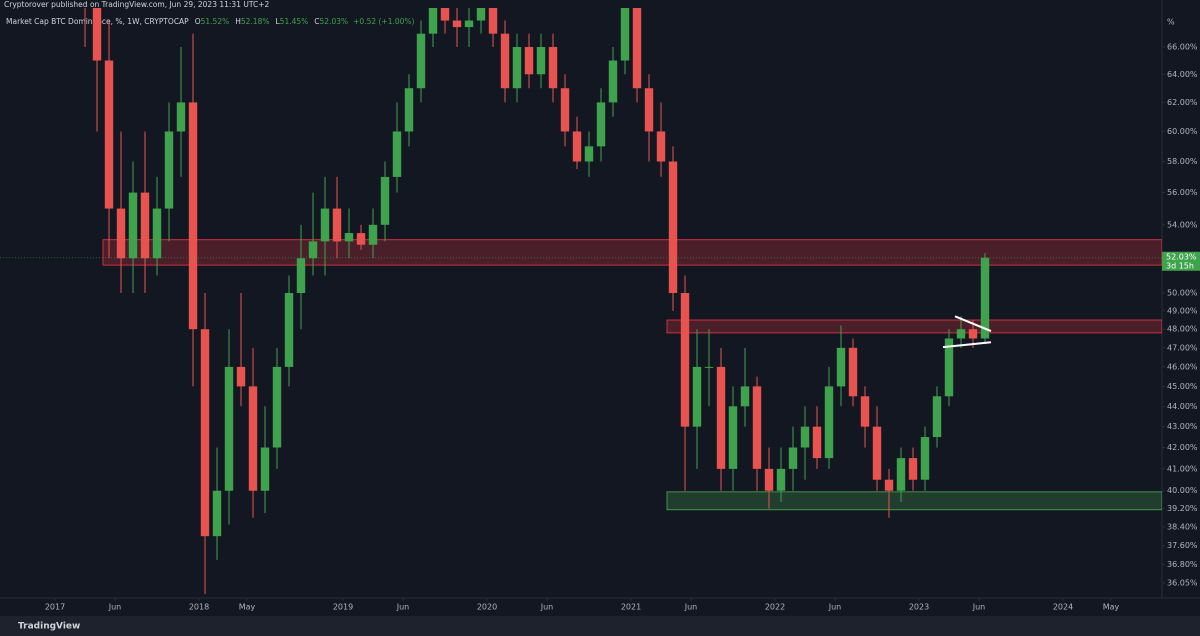  I want to click on y-tick-label: 49.00%, so click(1182, 310).